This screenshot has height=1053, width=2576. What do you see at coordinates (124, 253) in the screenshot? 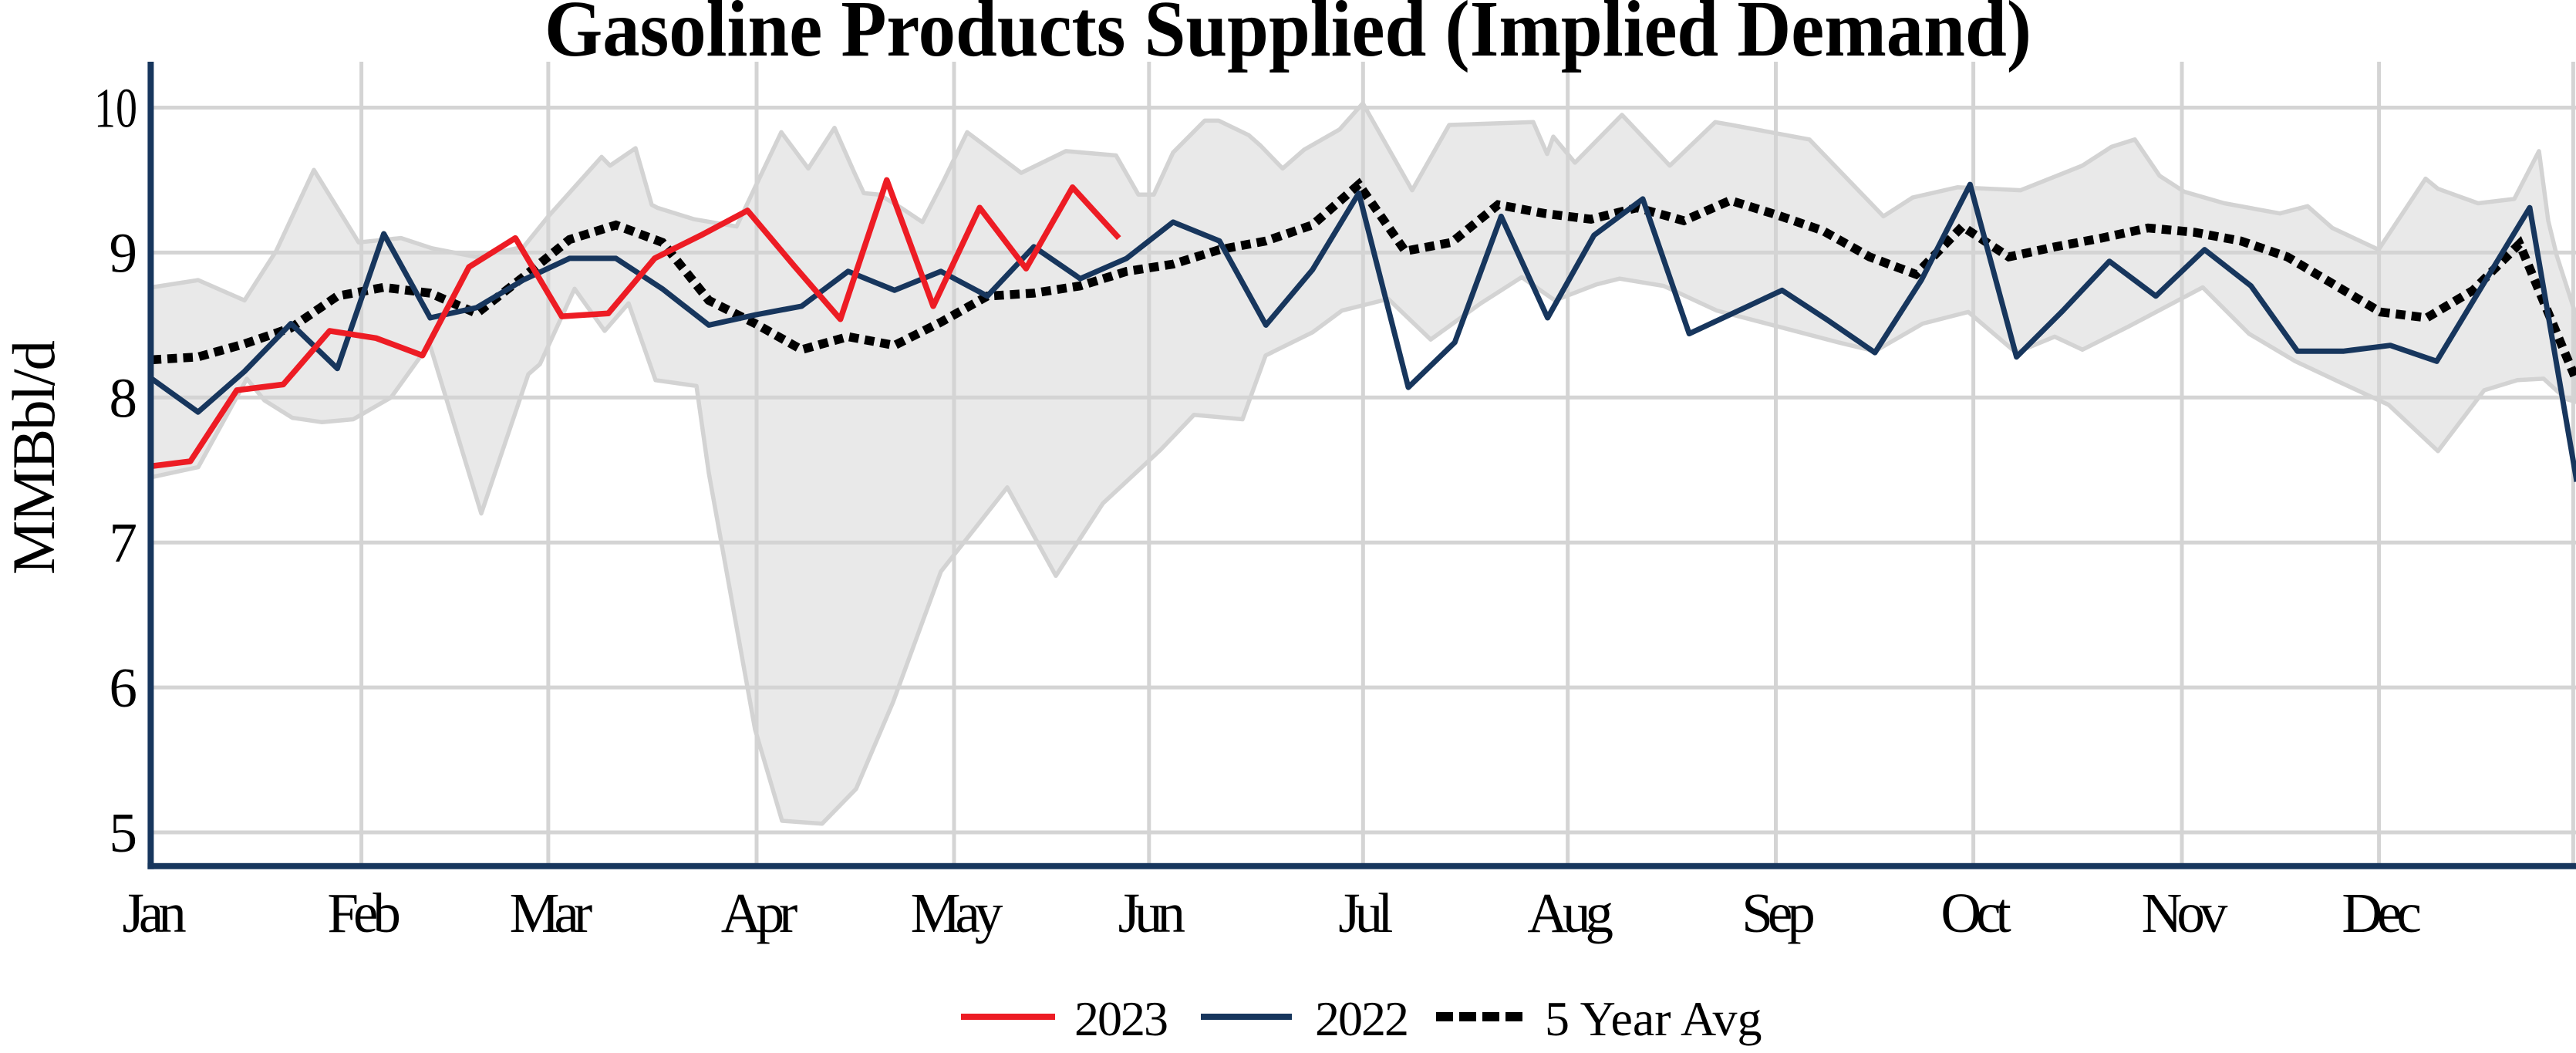
I see `svg-text: 9` at bounding box center [124, 253].